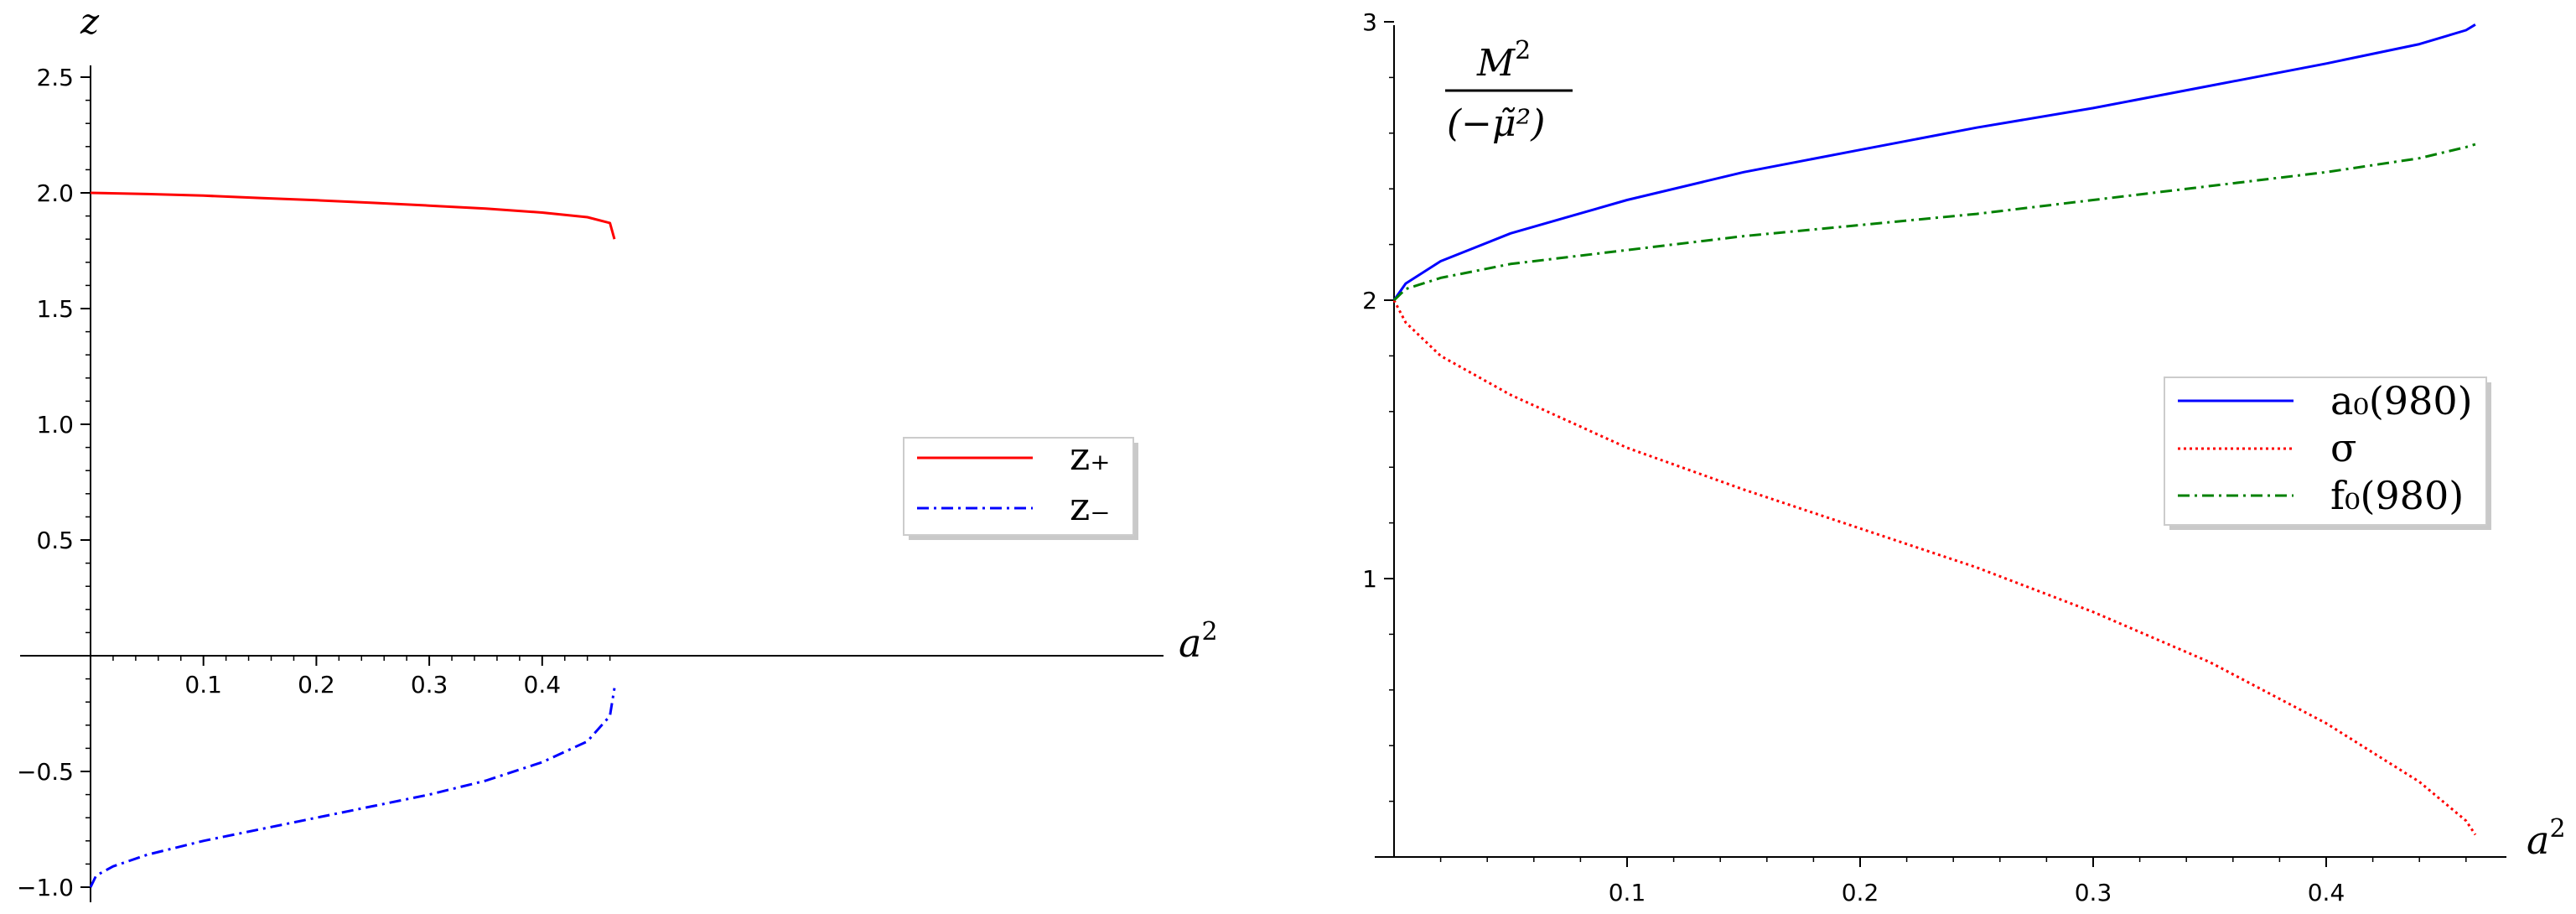 The image size is (2576, 914). What do you see at coordinates (1369, 22) in the screenshot?
I see `right-ytick-label: 3` at bounding box center [1369, 22].